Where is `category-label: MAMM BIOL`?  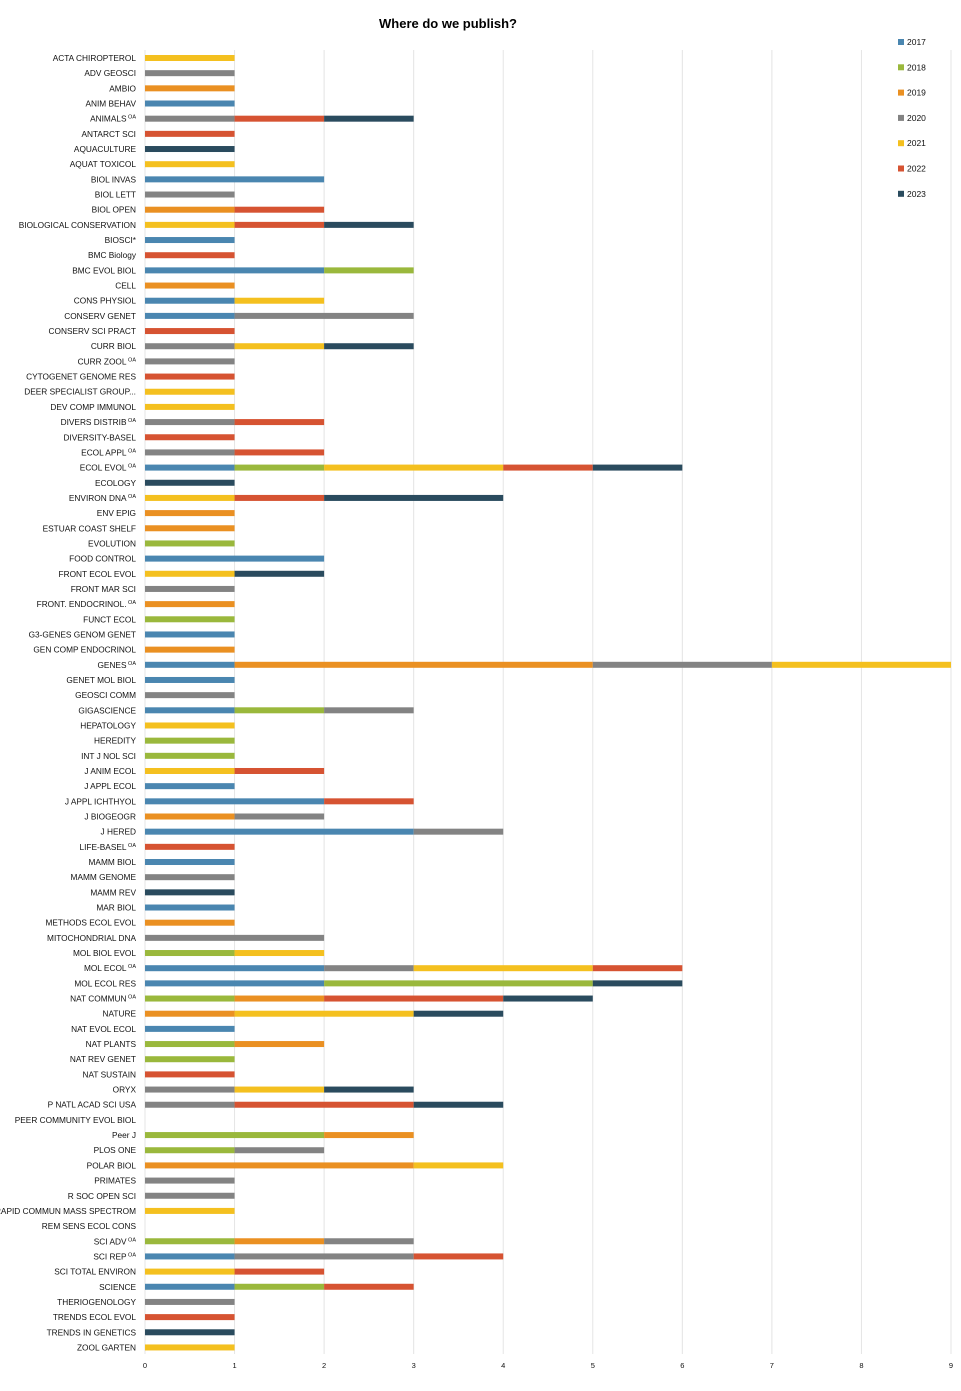 category-label: MAMM BIOL is located at coordinates (113, 862).